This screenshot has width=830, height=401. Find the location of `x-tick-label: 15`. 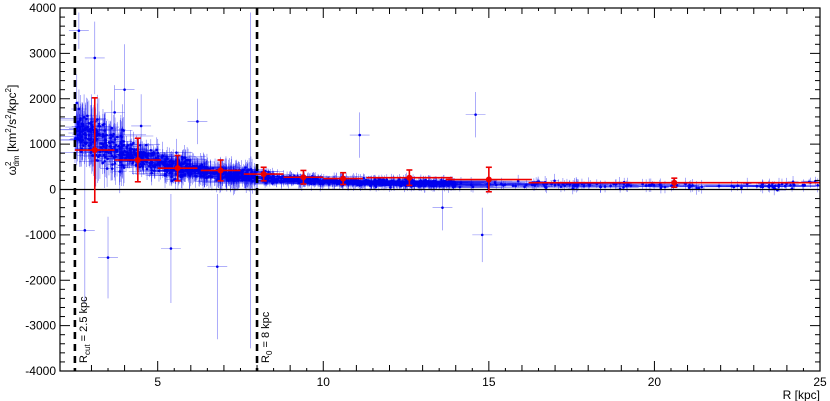

x-tick-label: 15 is located at coordinates (489, 382).